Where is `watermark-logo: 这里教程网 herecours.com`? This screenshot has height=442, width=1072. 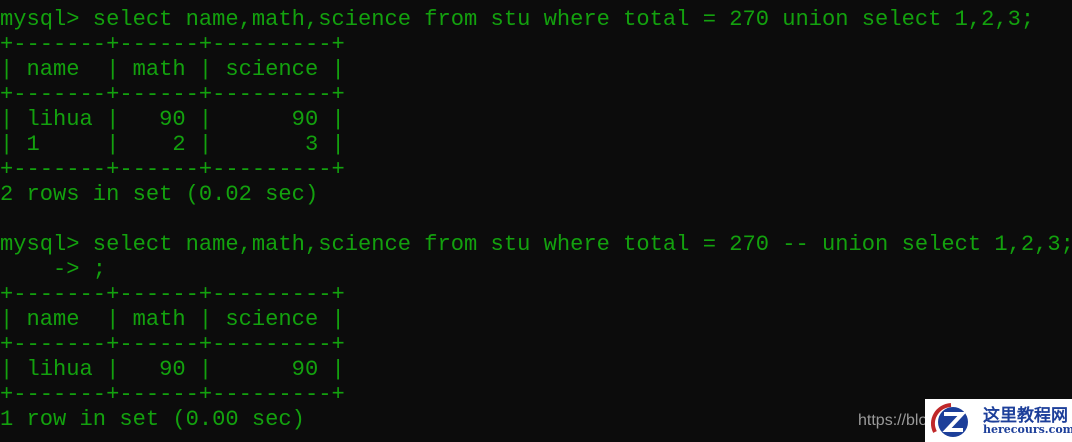 watermark-logo: 这里教程网 herecours.com is located at coordinates (998, 420).